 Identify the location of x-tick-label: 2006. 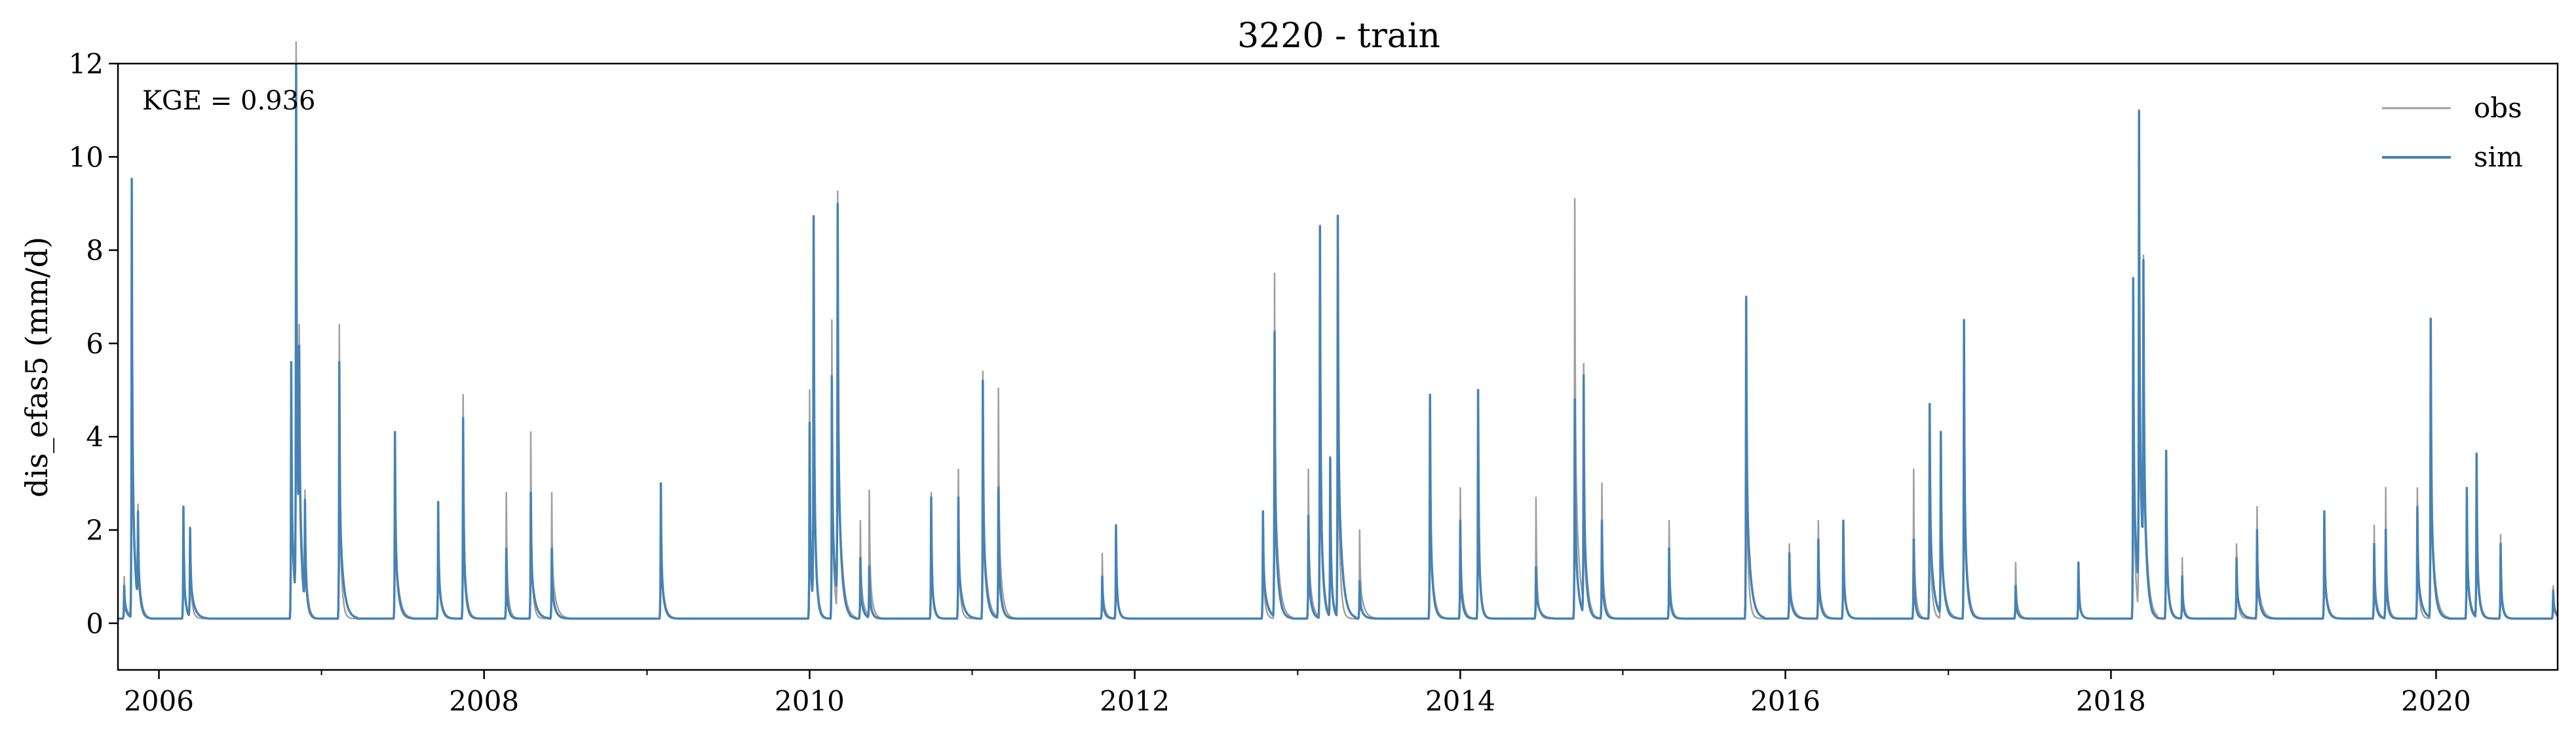
(159, 701).